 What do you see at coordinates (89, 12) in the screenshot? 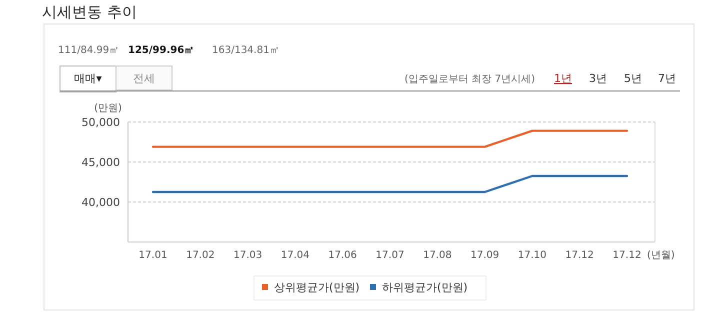
I see `chart-title: 시세변동 추이` at bounding box center [89, 12].